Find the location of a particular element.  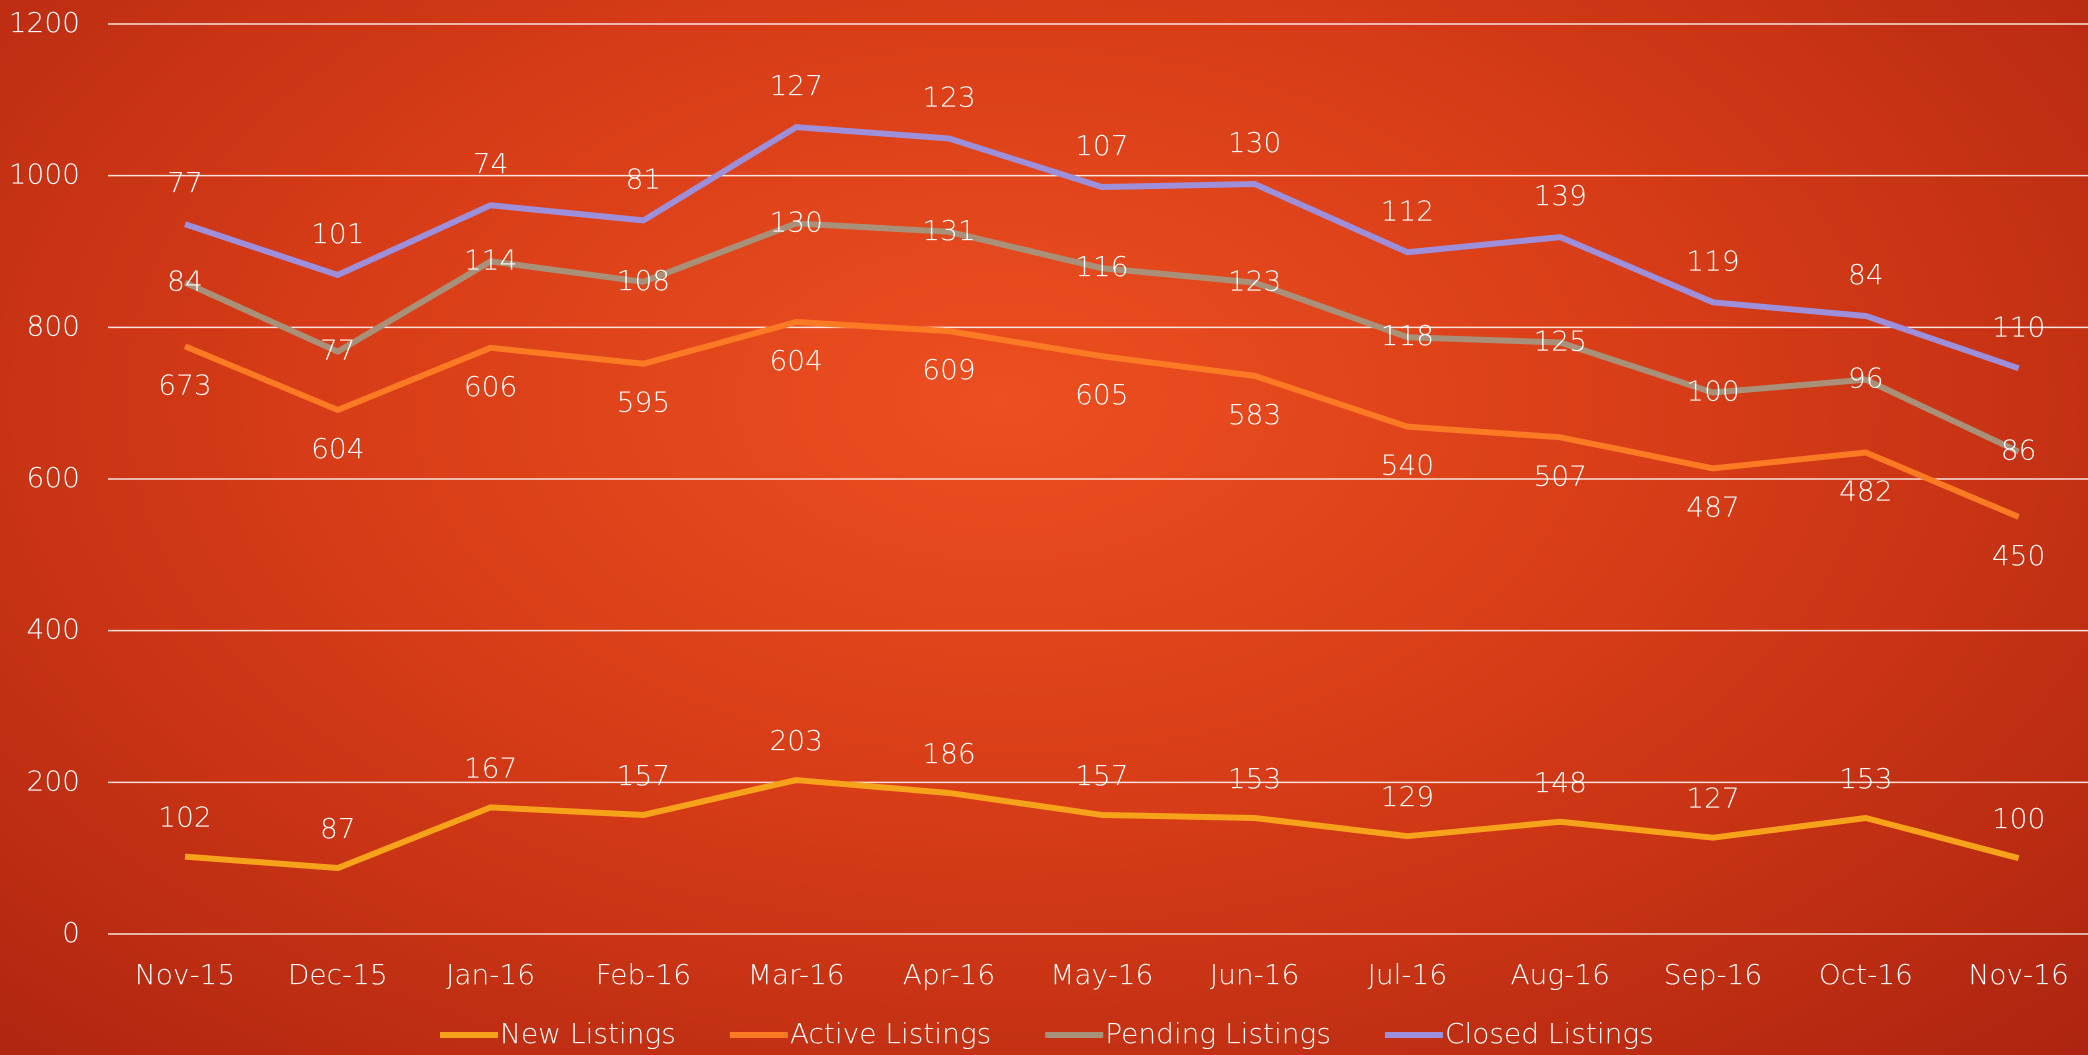

data-label: 605 is located at coordinates (1101, 394).